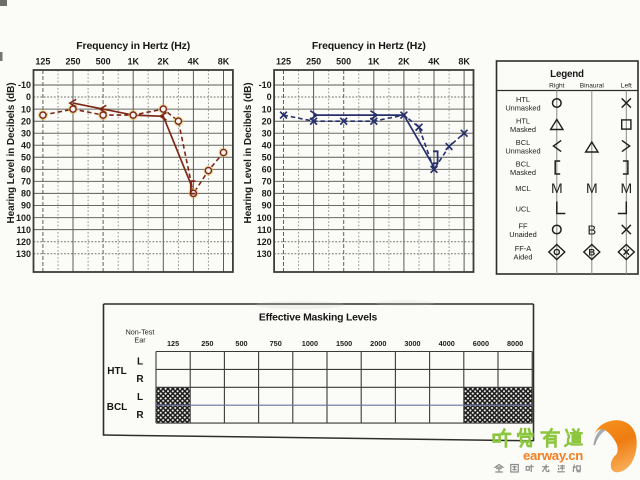 The image size is (640, 480). What do you see at coordinates (378, 343) in the screenshot?
I see `svg-text: 2000` at bounding box center [378, 343].